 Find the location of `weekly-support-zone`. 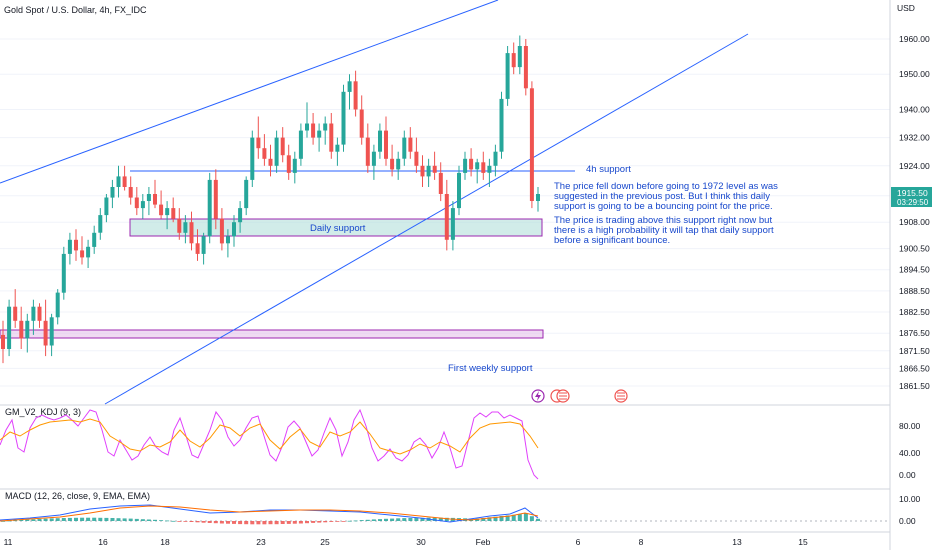

weekly-support-zone is located at coordinates (272, 334).